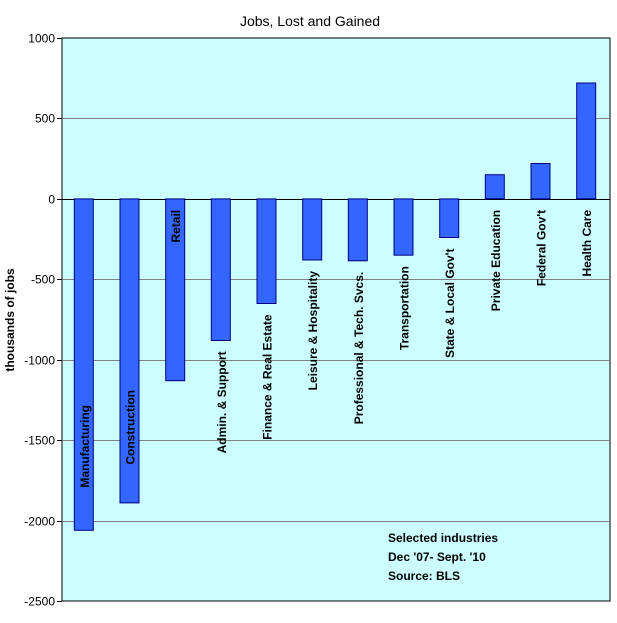 The image size is (617, 623). Describe the element at coordinates (41, 39) in the screenshot. I see `y-tick-label: 1000` at that location.